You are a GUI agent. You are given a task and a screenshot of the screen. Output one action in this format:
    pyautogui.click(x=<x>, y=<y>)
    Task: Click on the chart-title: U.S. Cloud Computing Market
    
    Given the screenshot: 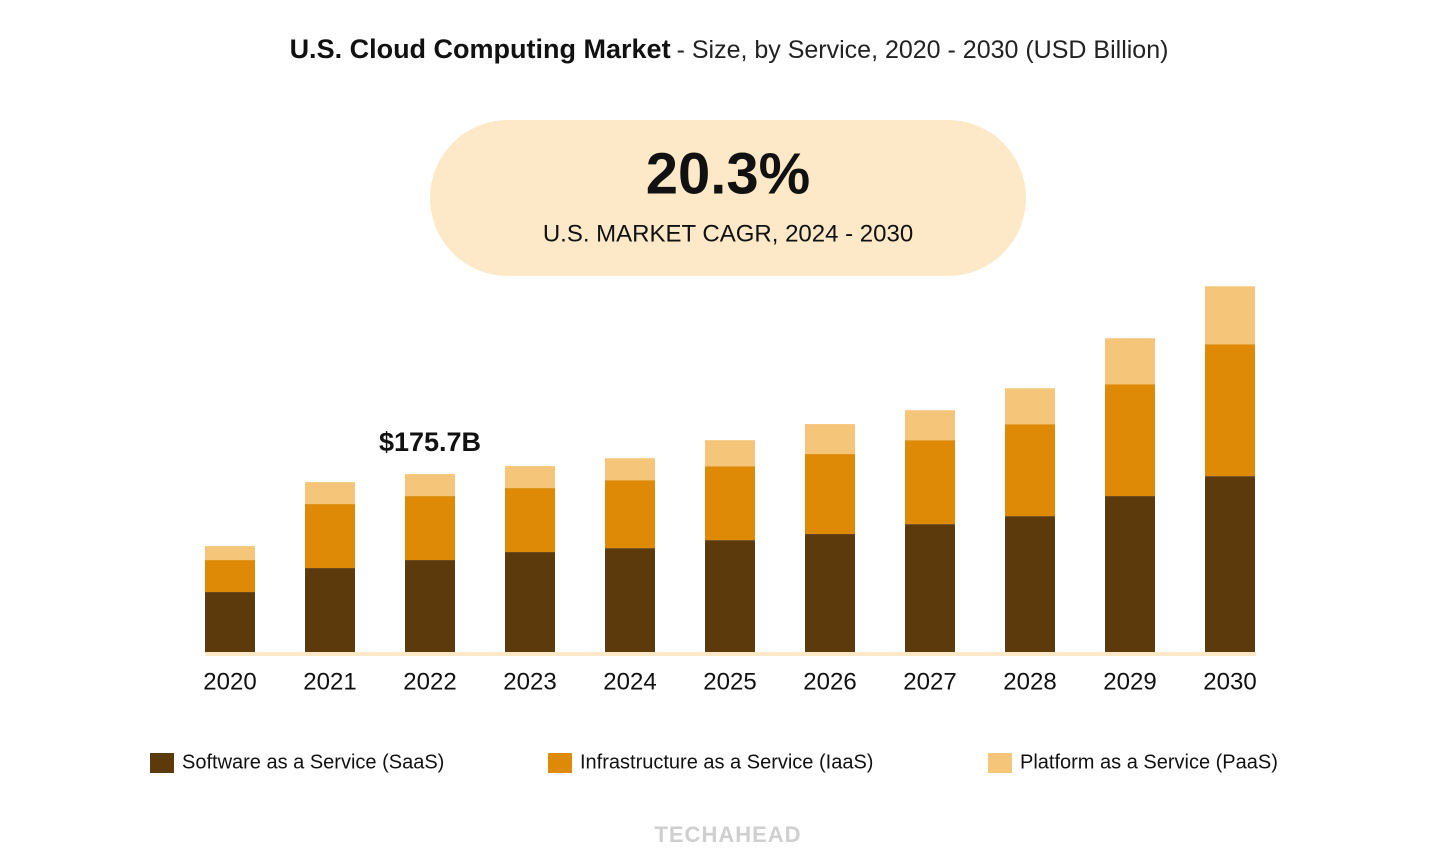 What is the action you would take?
    pyautogui.click(x=480, y=49)
    